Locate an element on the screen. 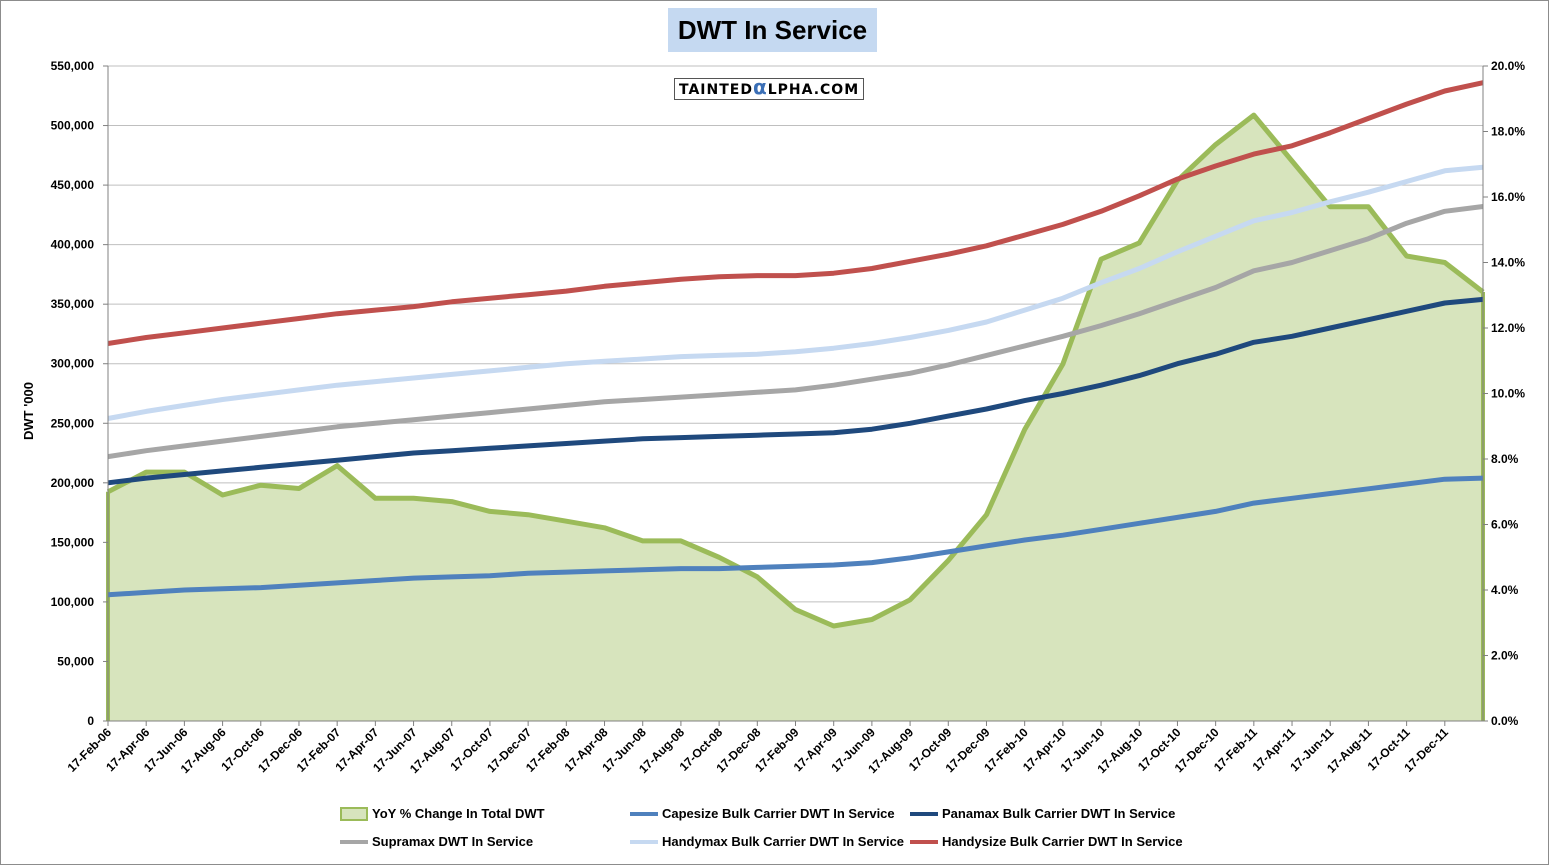 This screenshot has width=1549, height=865. legend-item-supramax: Supramax DWT In Service is located at coordinates (436, 841).